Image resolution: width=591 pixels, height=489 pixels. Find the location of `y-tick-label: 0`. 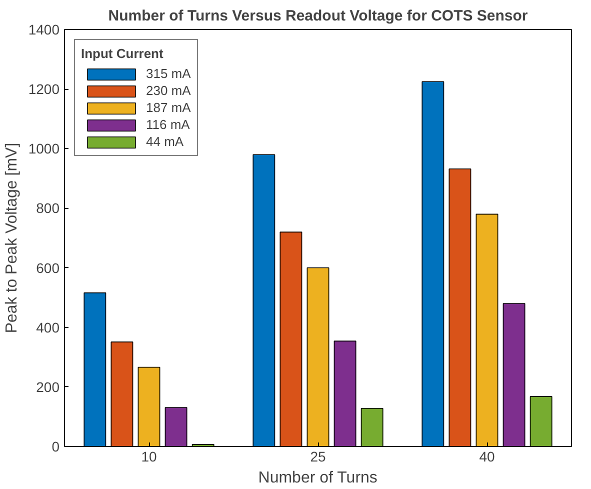

y-tick-label: 0 is located at coordinates (56, 446).